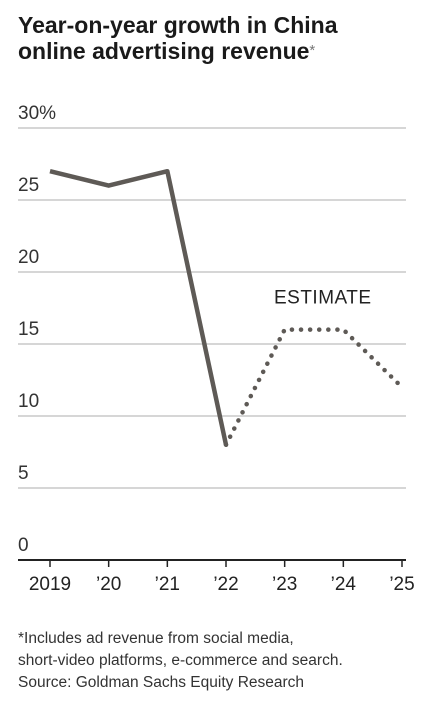 Image resolution: width=432 pixels, height=715 pixels. I want to click on estimate-series-line, so click(314, 387).